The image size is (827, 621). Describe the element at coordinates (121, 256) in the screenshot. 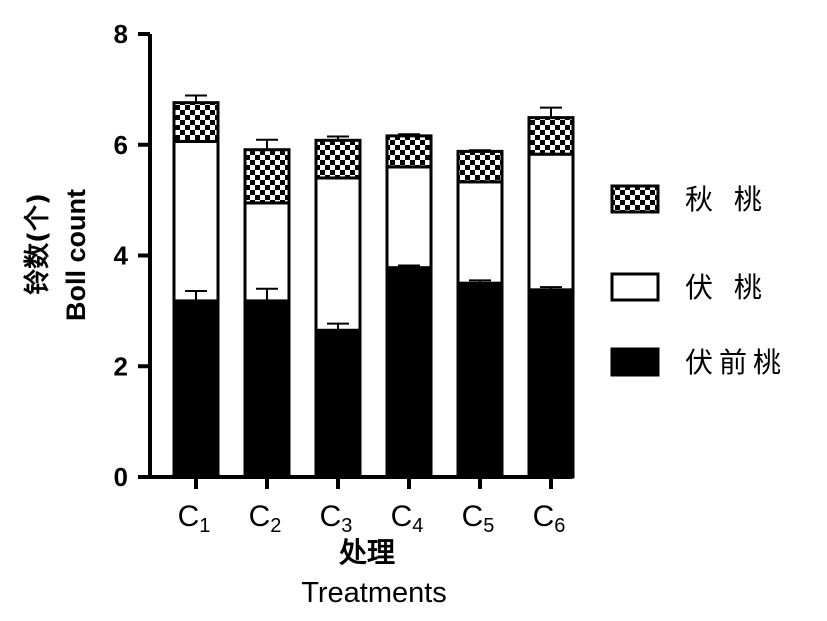

I see `y-tick-label: 4` at that location.